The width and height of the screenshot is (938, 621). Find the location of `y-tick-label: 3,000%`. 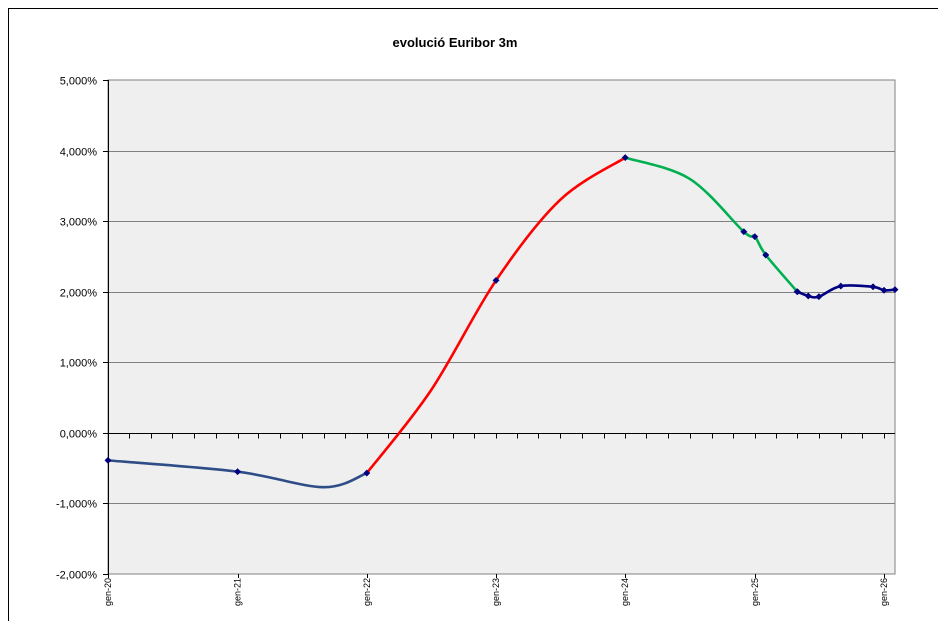

y-tick-label: 3,000% is located at coordinates (79, 223).